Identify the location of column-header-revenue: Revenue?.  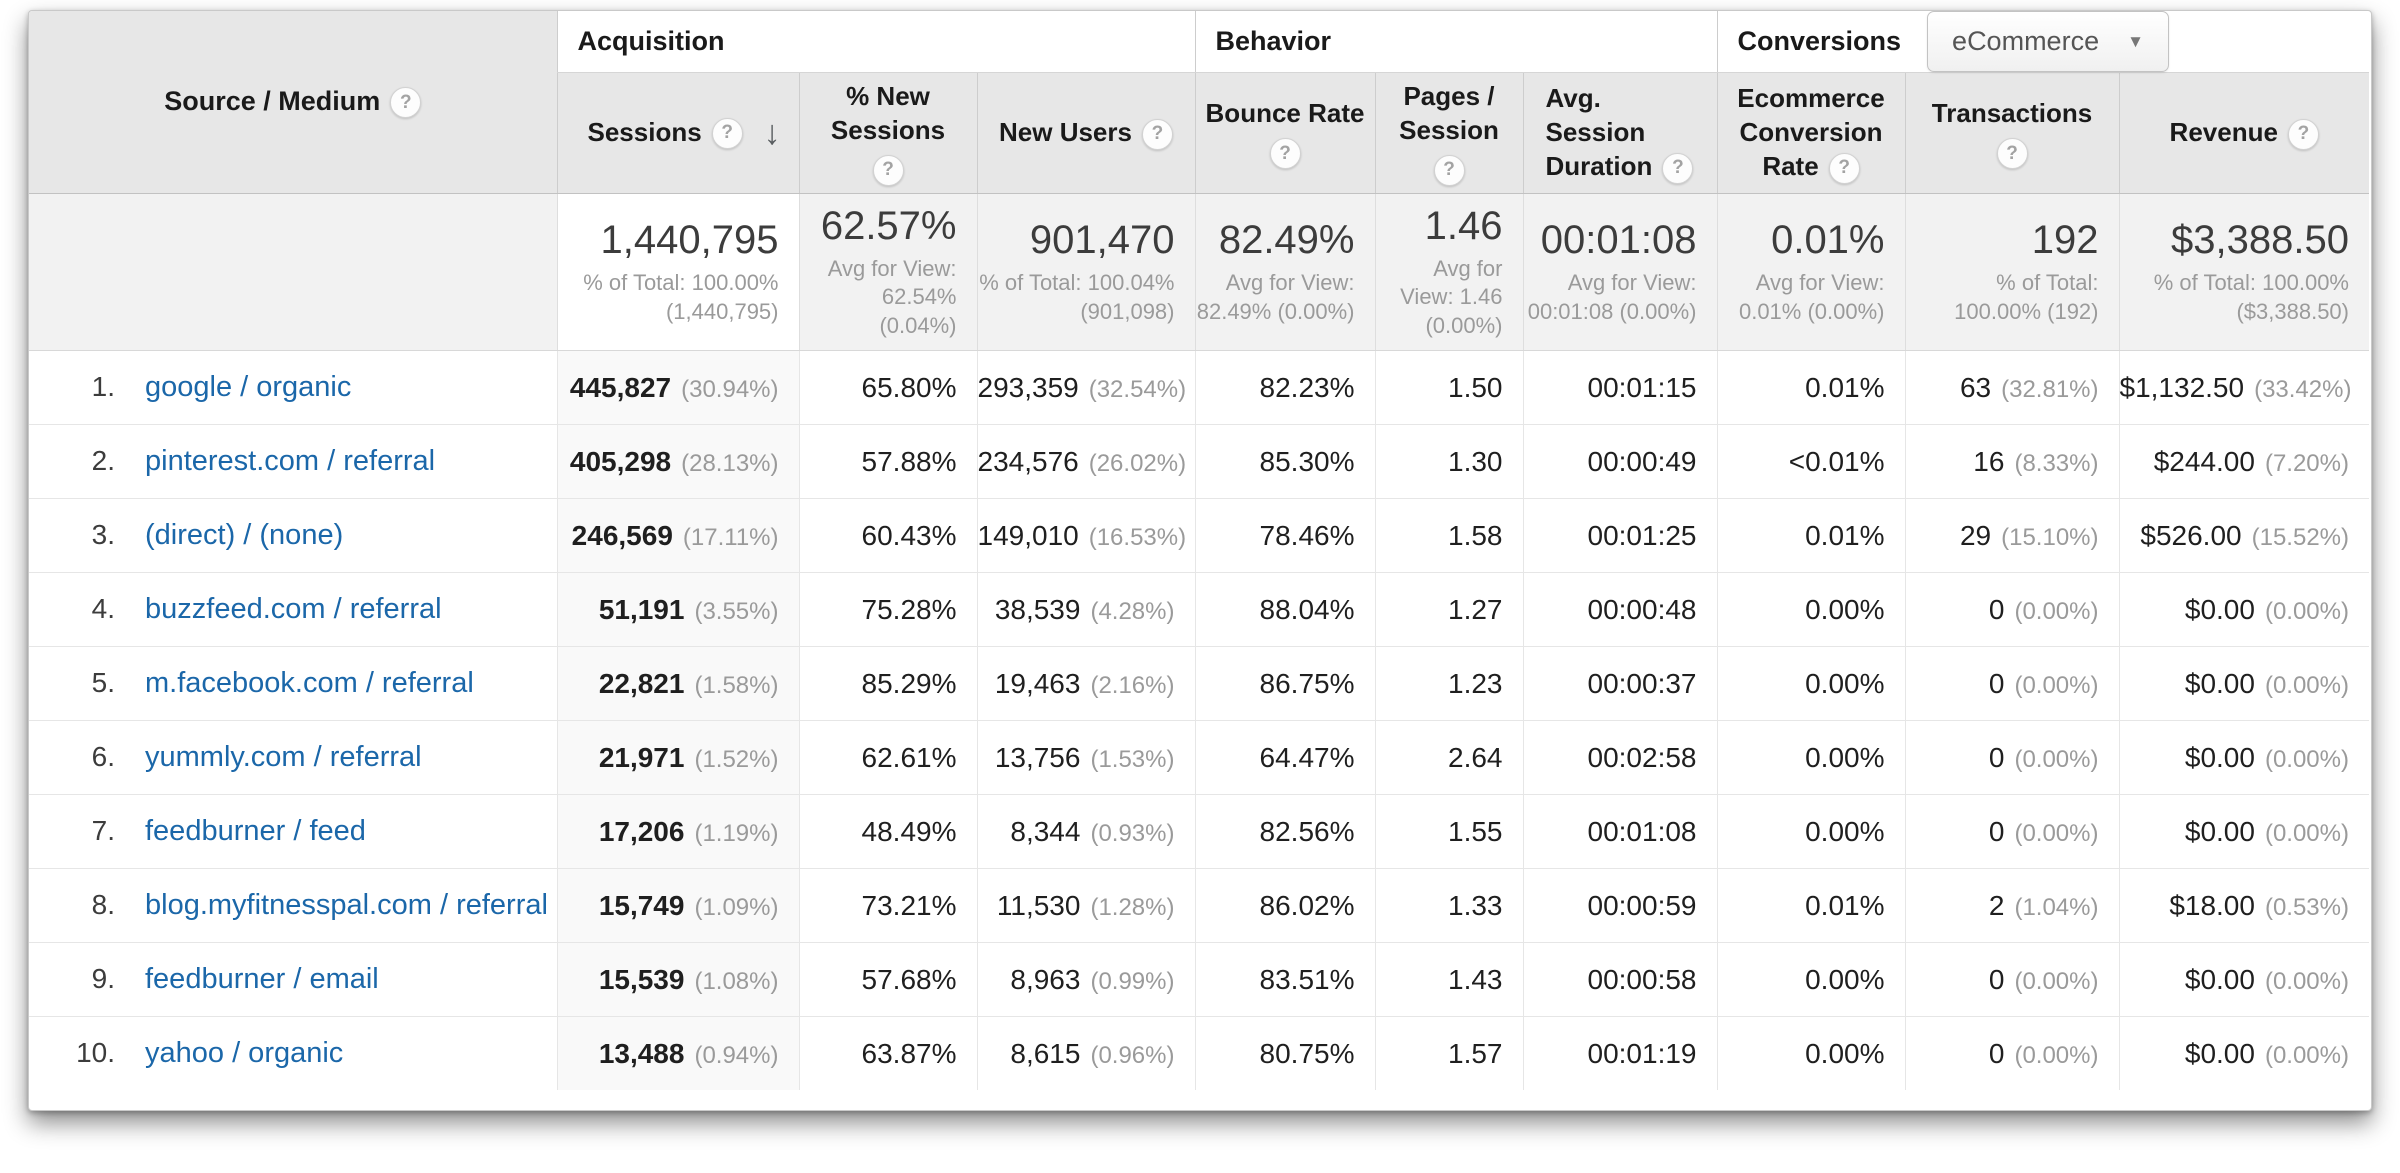
(2243, 133).